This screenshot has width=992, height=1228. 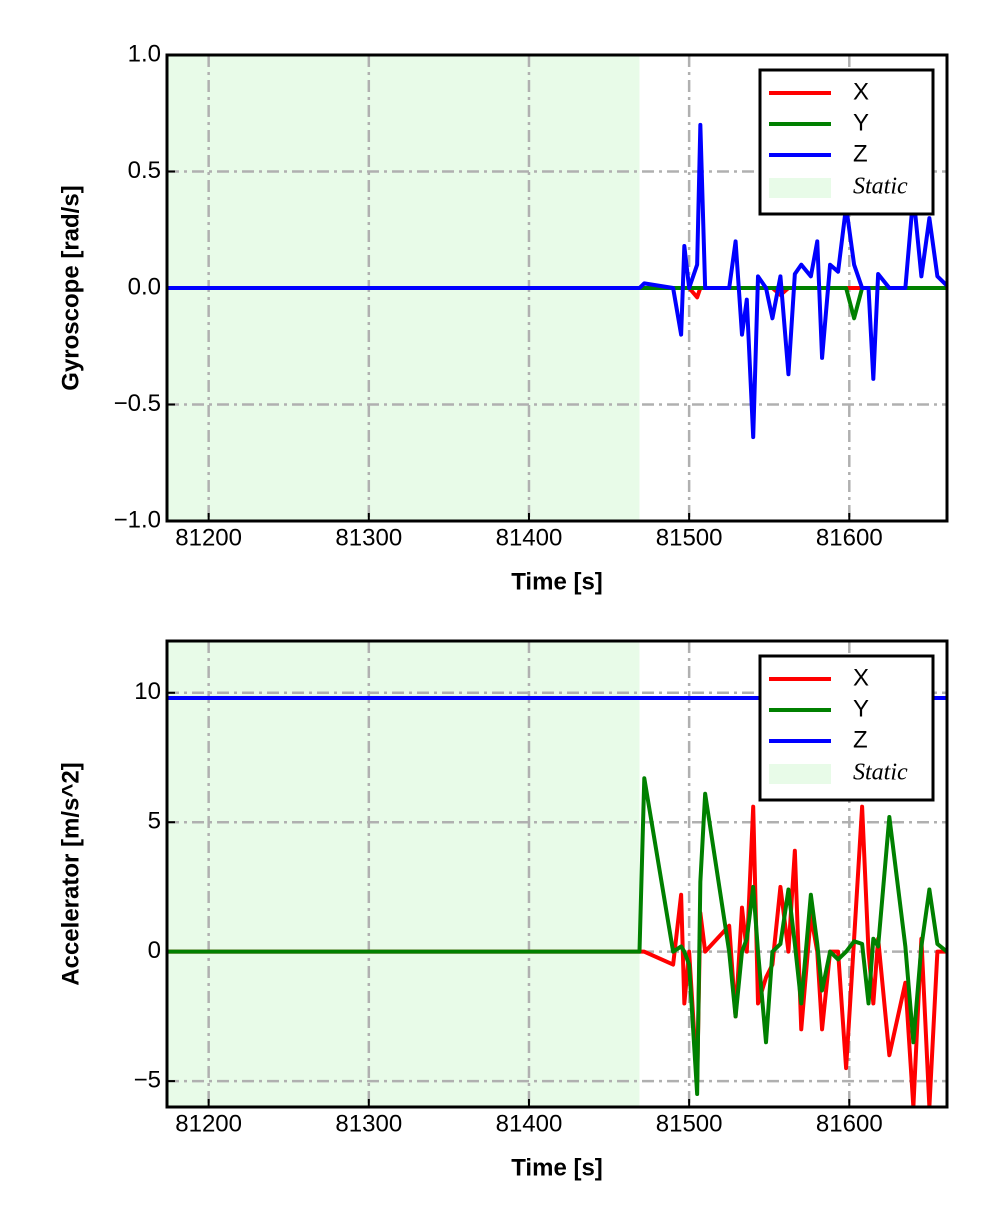 I want to click on y-tick-label: 0, so click(x=154, y=950).